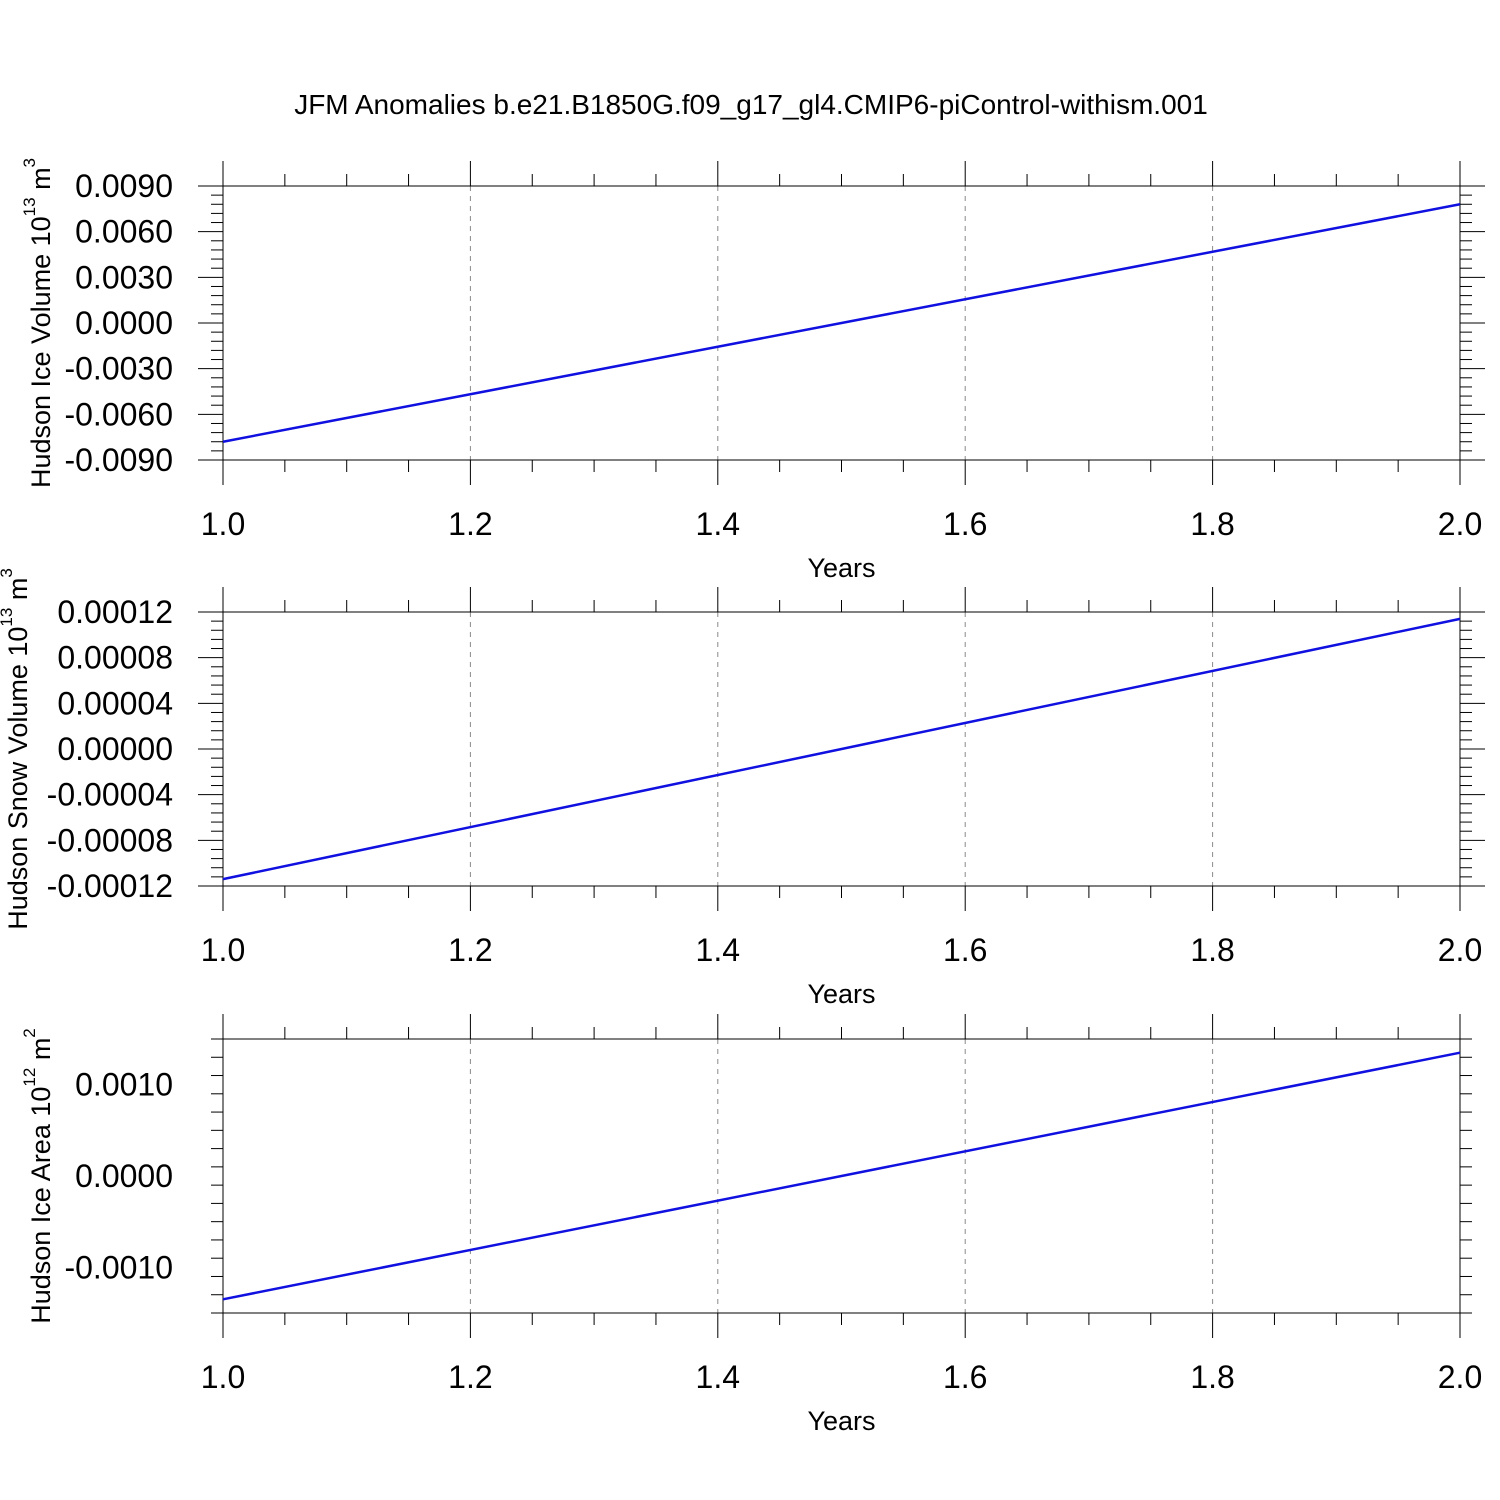 Image resolution: width=1500 pixels, height=1500 pixels. Describe the element at coordinates (41, 352) in the screenshot. I see `y-axis-title-text: Hudson Ice Volume 10` at that location.